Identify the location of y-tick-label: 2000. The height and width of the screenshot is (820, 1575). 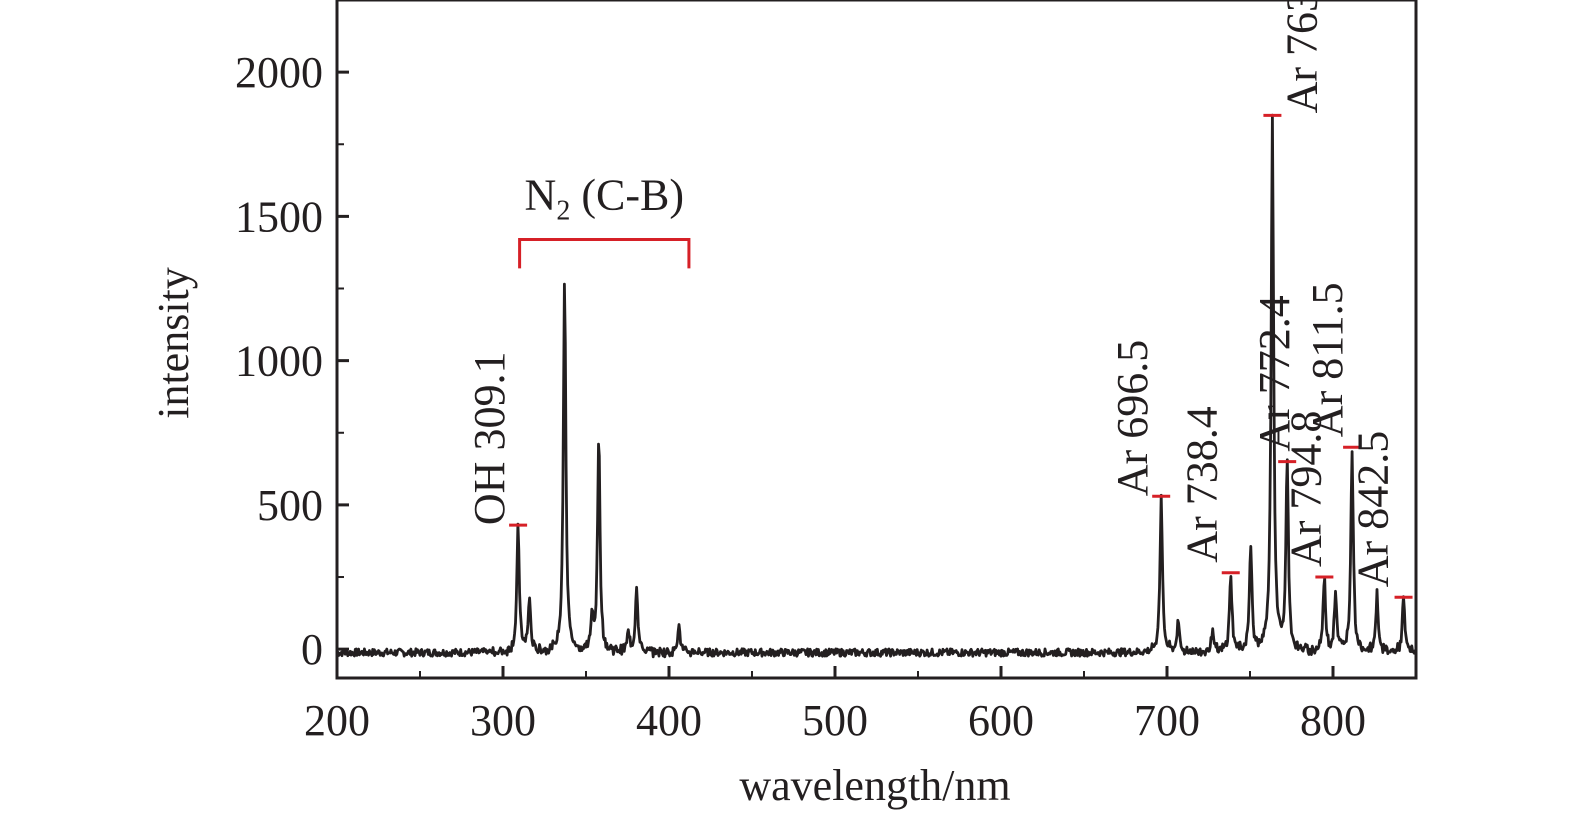
(279, 72).